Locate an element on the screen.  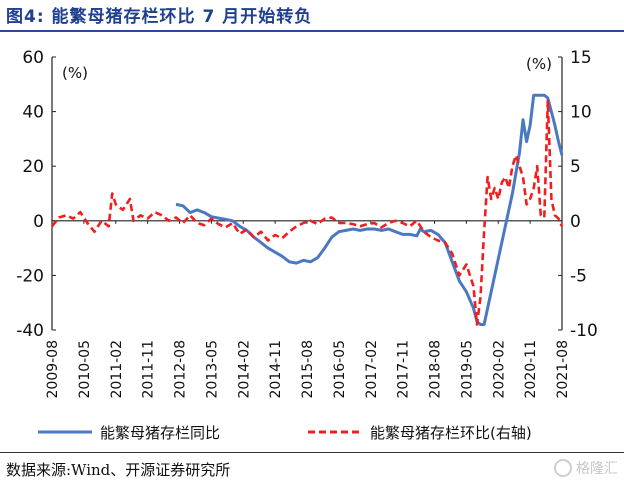
right-tick-label: 10 is located at coordinates (581, 113).